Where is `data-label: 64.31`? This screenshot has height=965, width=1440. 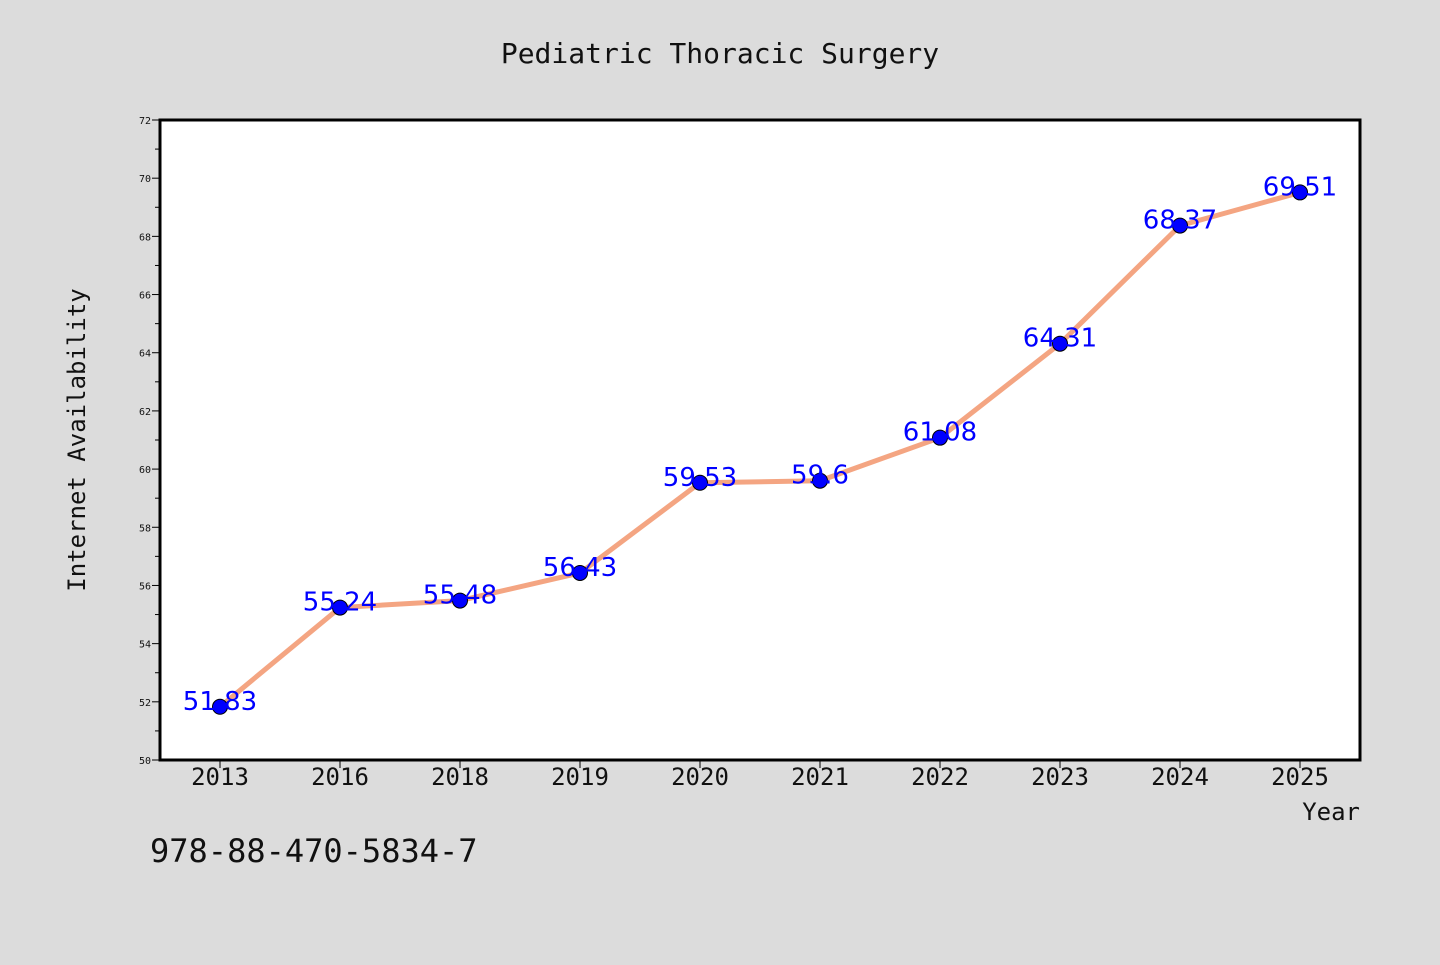 data-label: 64.31 is located at coordinates (1060, 339).